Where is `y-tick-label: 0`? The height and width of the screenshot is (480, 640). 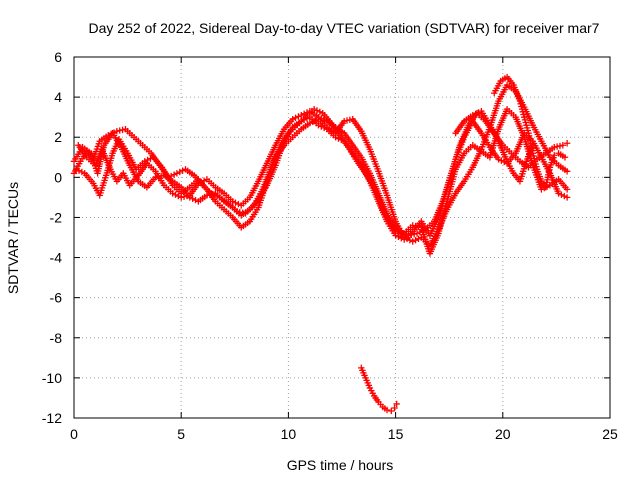 y-tick-label: 0 is located at coordinates (58, 177).